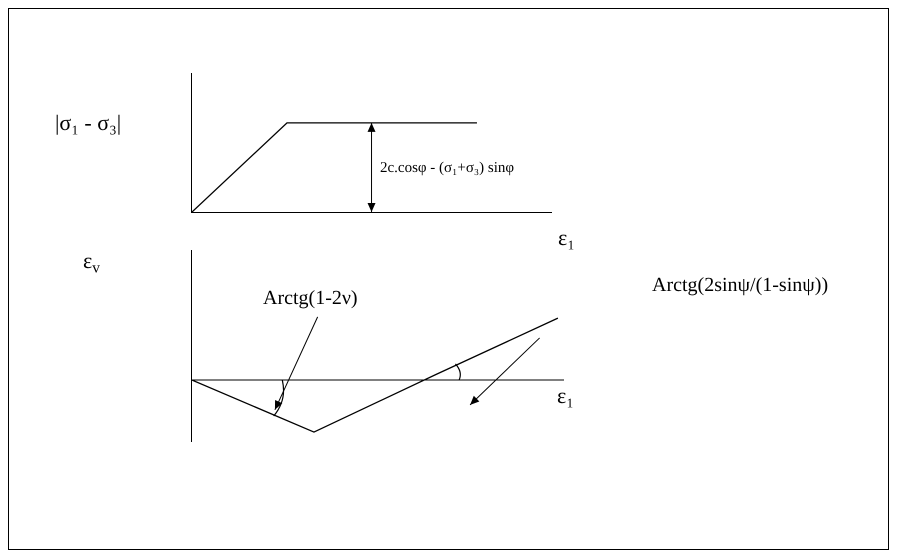  What do you see at coordinates (91, 262) in the screenshot?
I see `y-axis-title: ε$_{v}$` at bounding box center [91, 262].